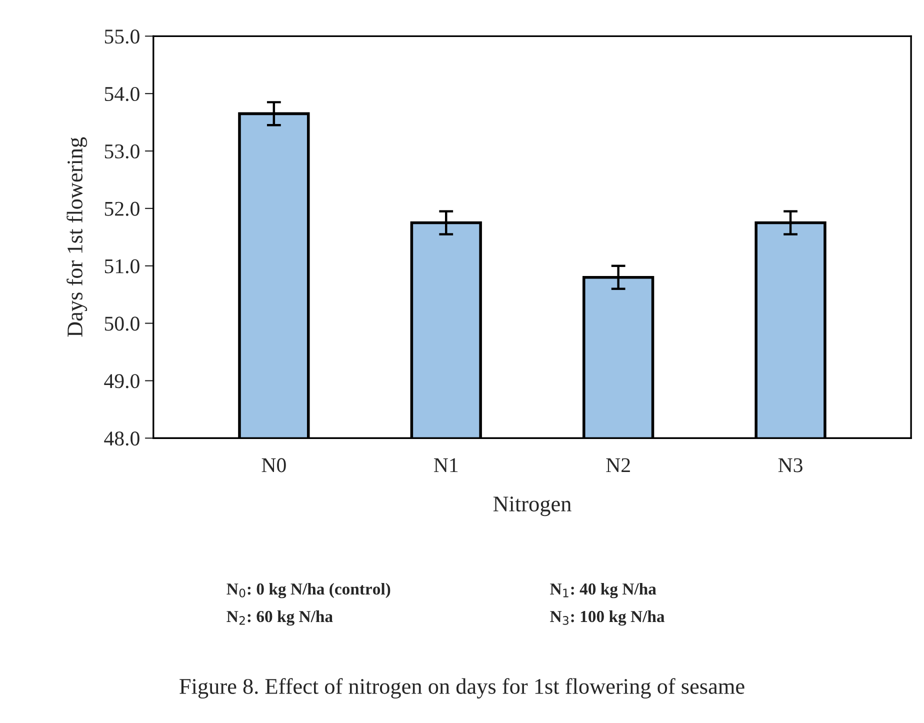  What do you see at coordinates (532, 506) in the screenshot?
I see `x-axis-title: Nitrogen` at bounding box center [532, 506].